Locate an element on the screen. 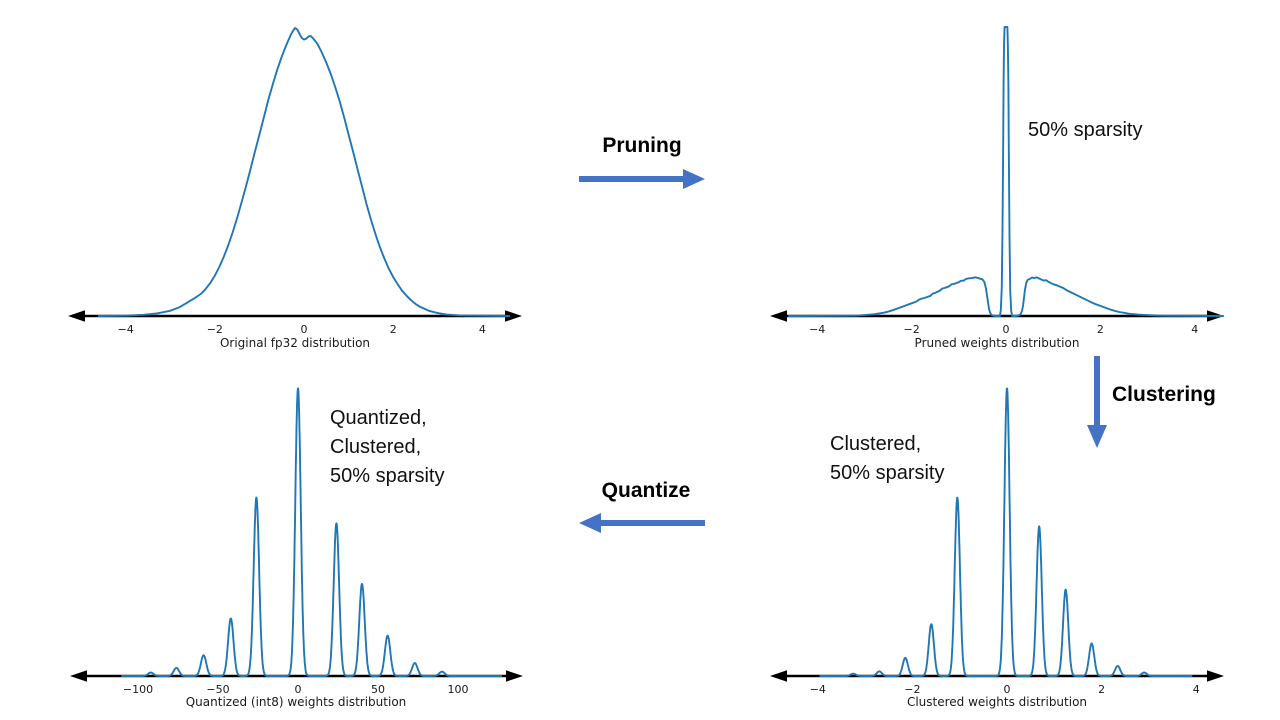 The width and height of the screenshot is (1280, 720). xlabel-original: Original fp32 distribution is located at coordinates (295, 343).